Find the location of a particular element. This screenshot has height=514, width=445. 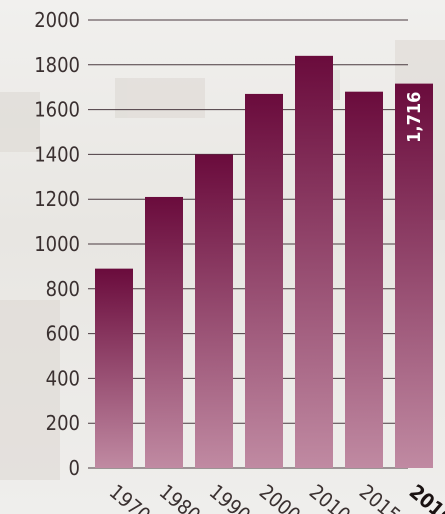

y-tick-label: 400 is located at coordinates (63, 378).